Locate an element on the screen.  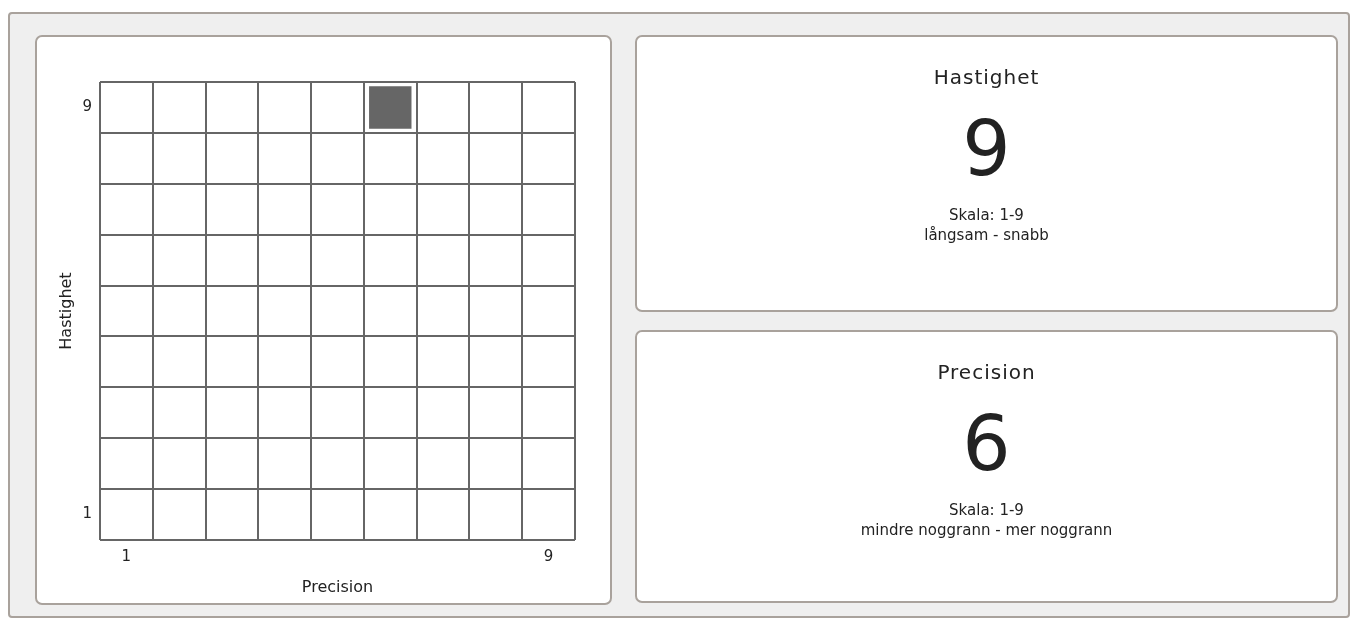
text: långsam - snabb is located at coordinates (986, 235).